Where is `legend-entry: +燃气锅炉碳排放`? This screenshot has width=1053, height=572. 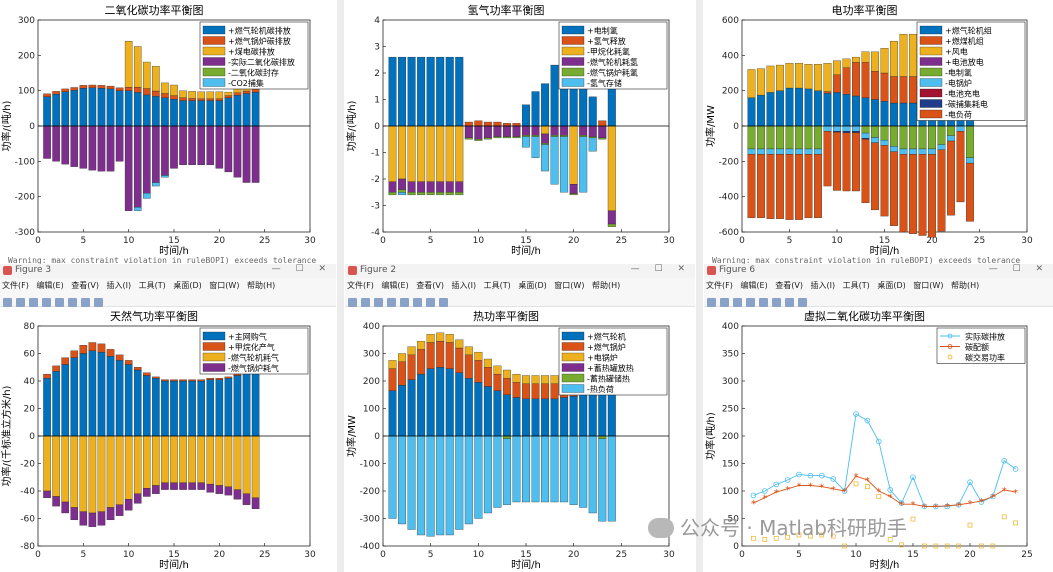
legend-entry: +燃气锅炉碳排放 is located at coordinates (259, 41).